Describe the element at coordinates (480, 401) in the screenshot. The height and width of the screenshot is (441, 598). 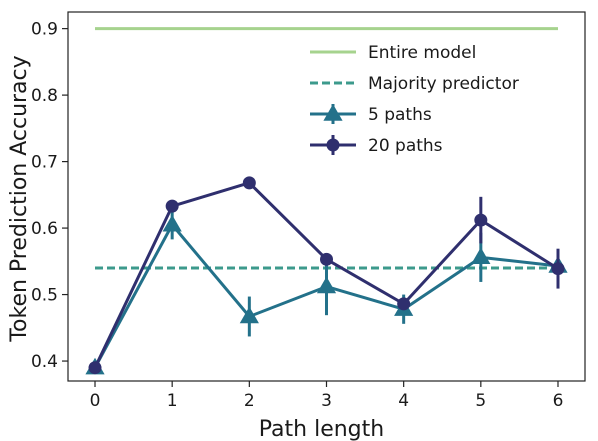
I see `x-tick-label: 5` at that location.